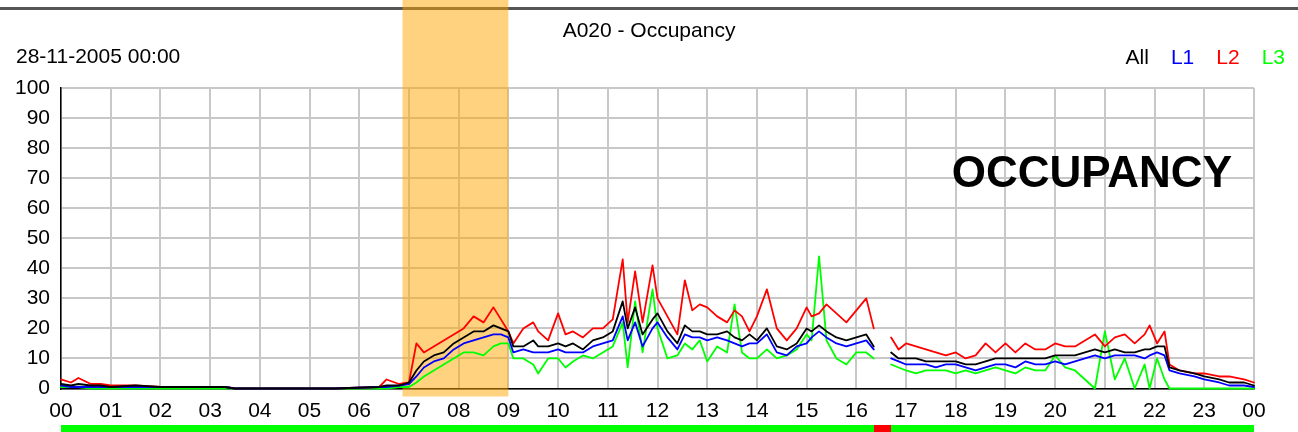  I want to click on x-tick-label: 16, so click(856, 409).